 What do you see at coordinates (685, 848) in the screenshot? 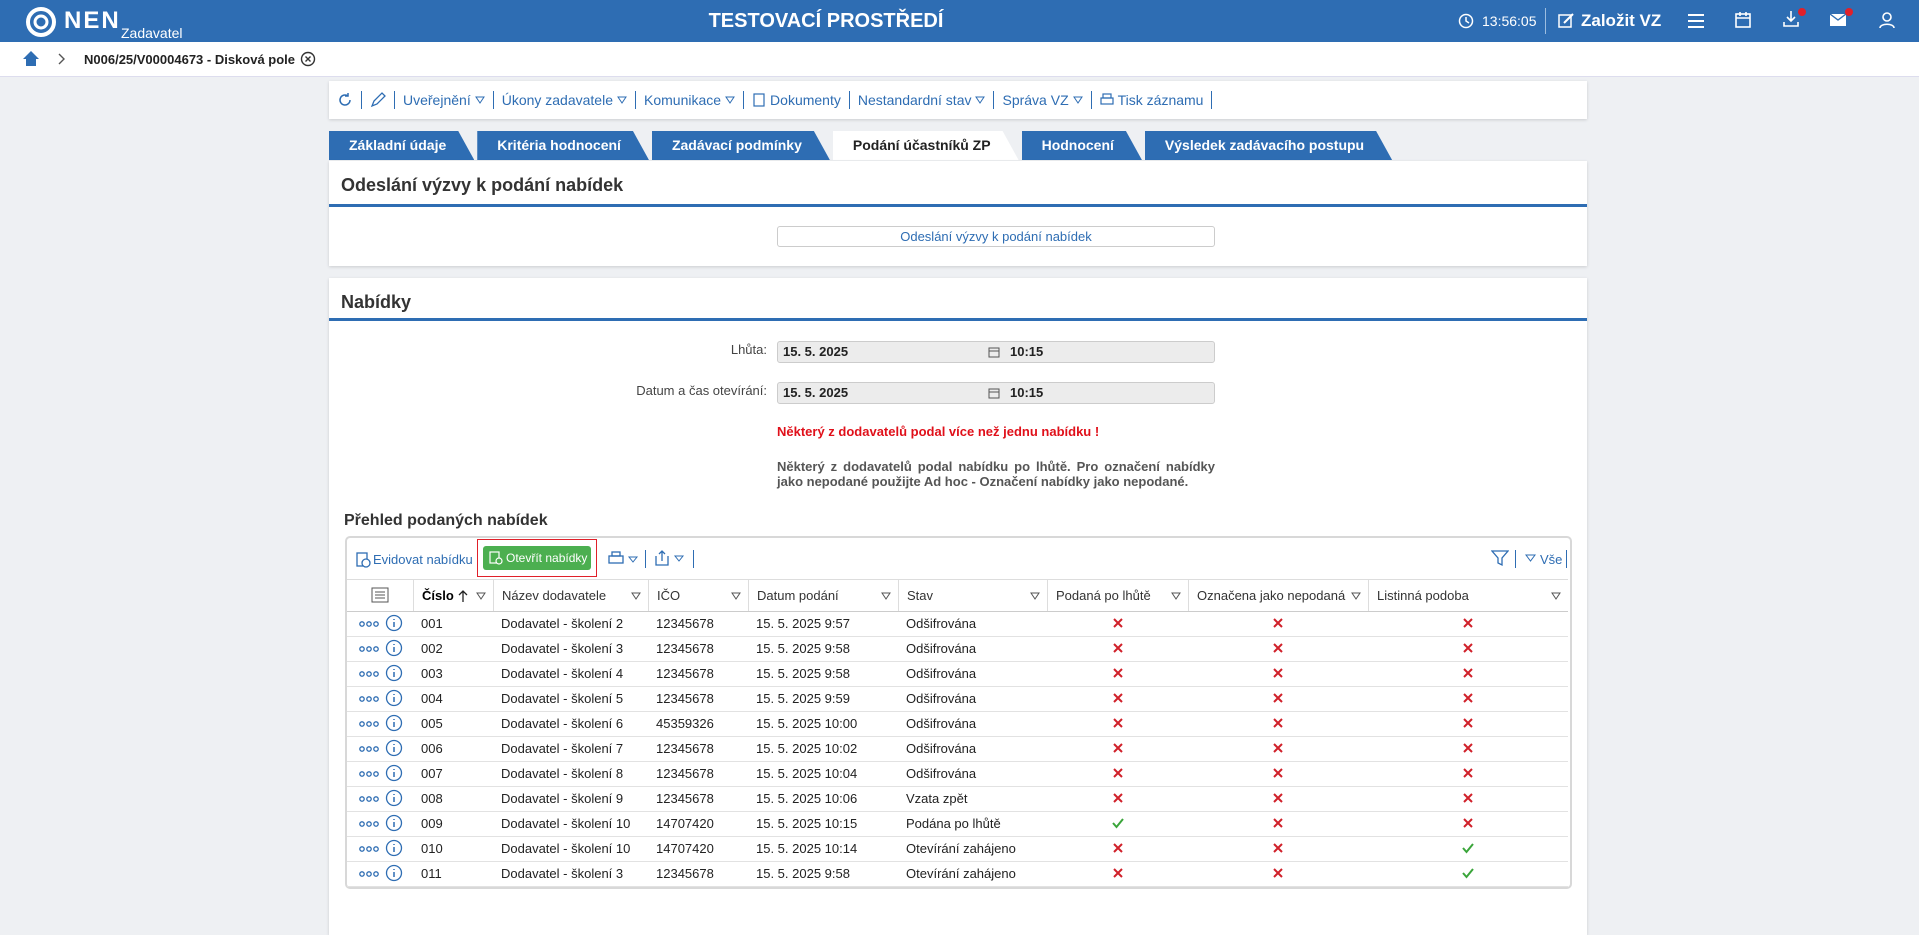
I see `cell-text: 14707420` at bounding box center [685, 848].